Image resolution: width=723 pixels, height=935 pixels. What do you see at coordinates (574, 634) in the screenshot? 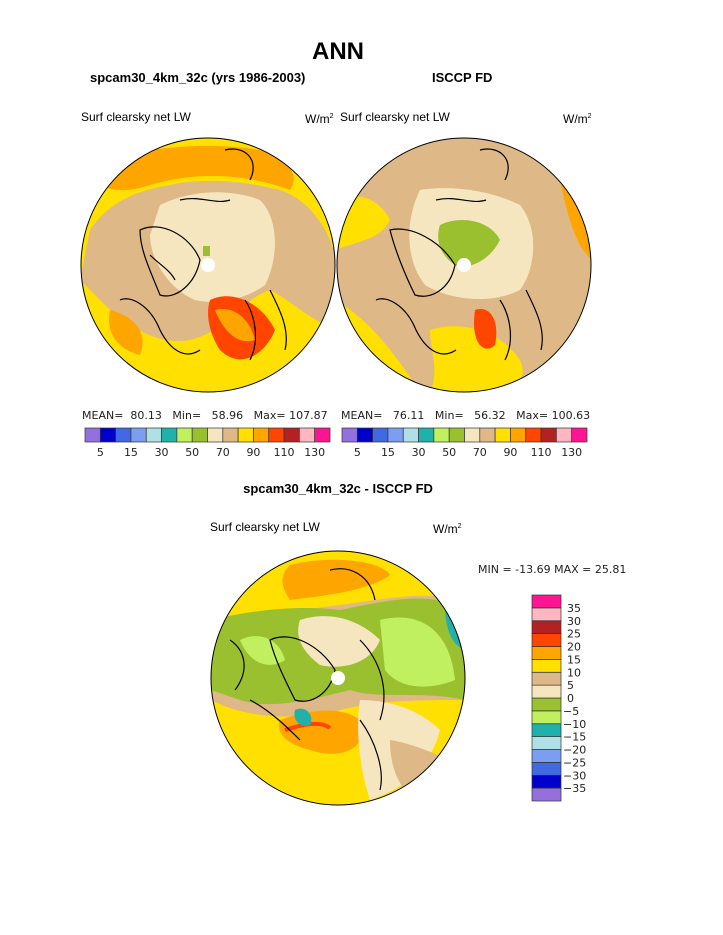
I see `colorbar-tick-label: 25` at bounding box center [574, 634].